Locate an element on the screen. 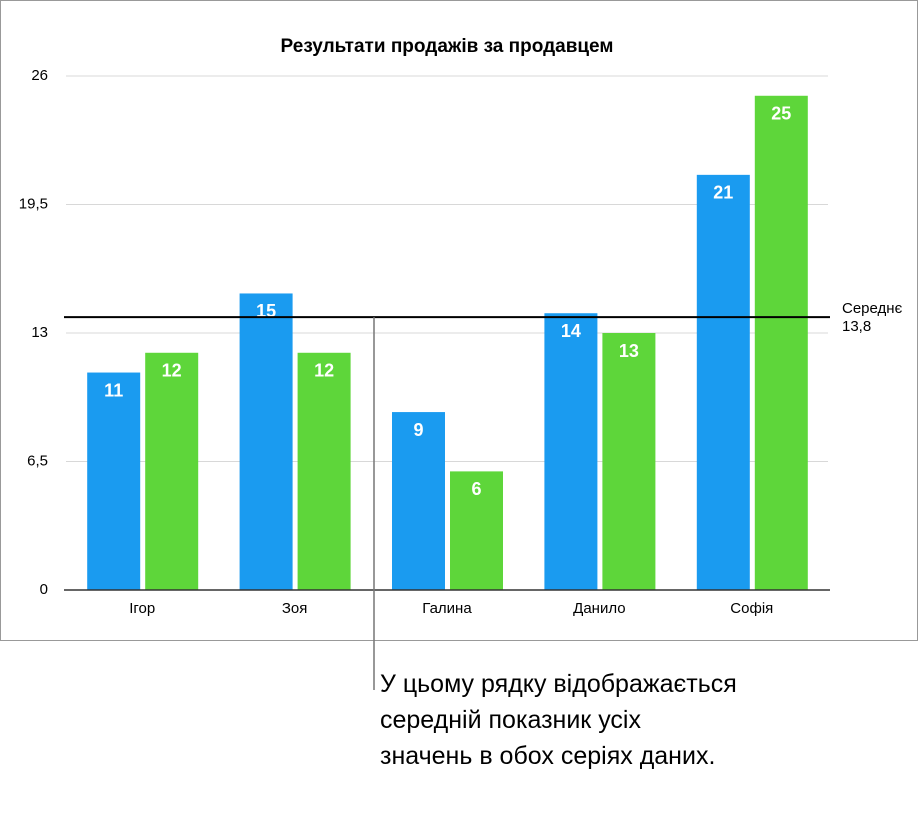  value-label: 25 is located at coordinates (781, 114).